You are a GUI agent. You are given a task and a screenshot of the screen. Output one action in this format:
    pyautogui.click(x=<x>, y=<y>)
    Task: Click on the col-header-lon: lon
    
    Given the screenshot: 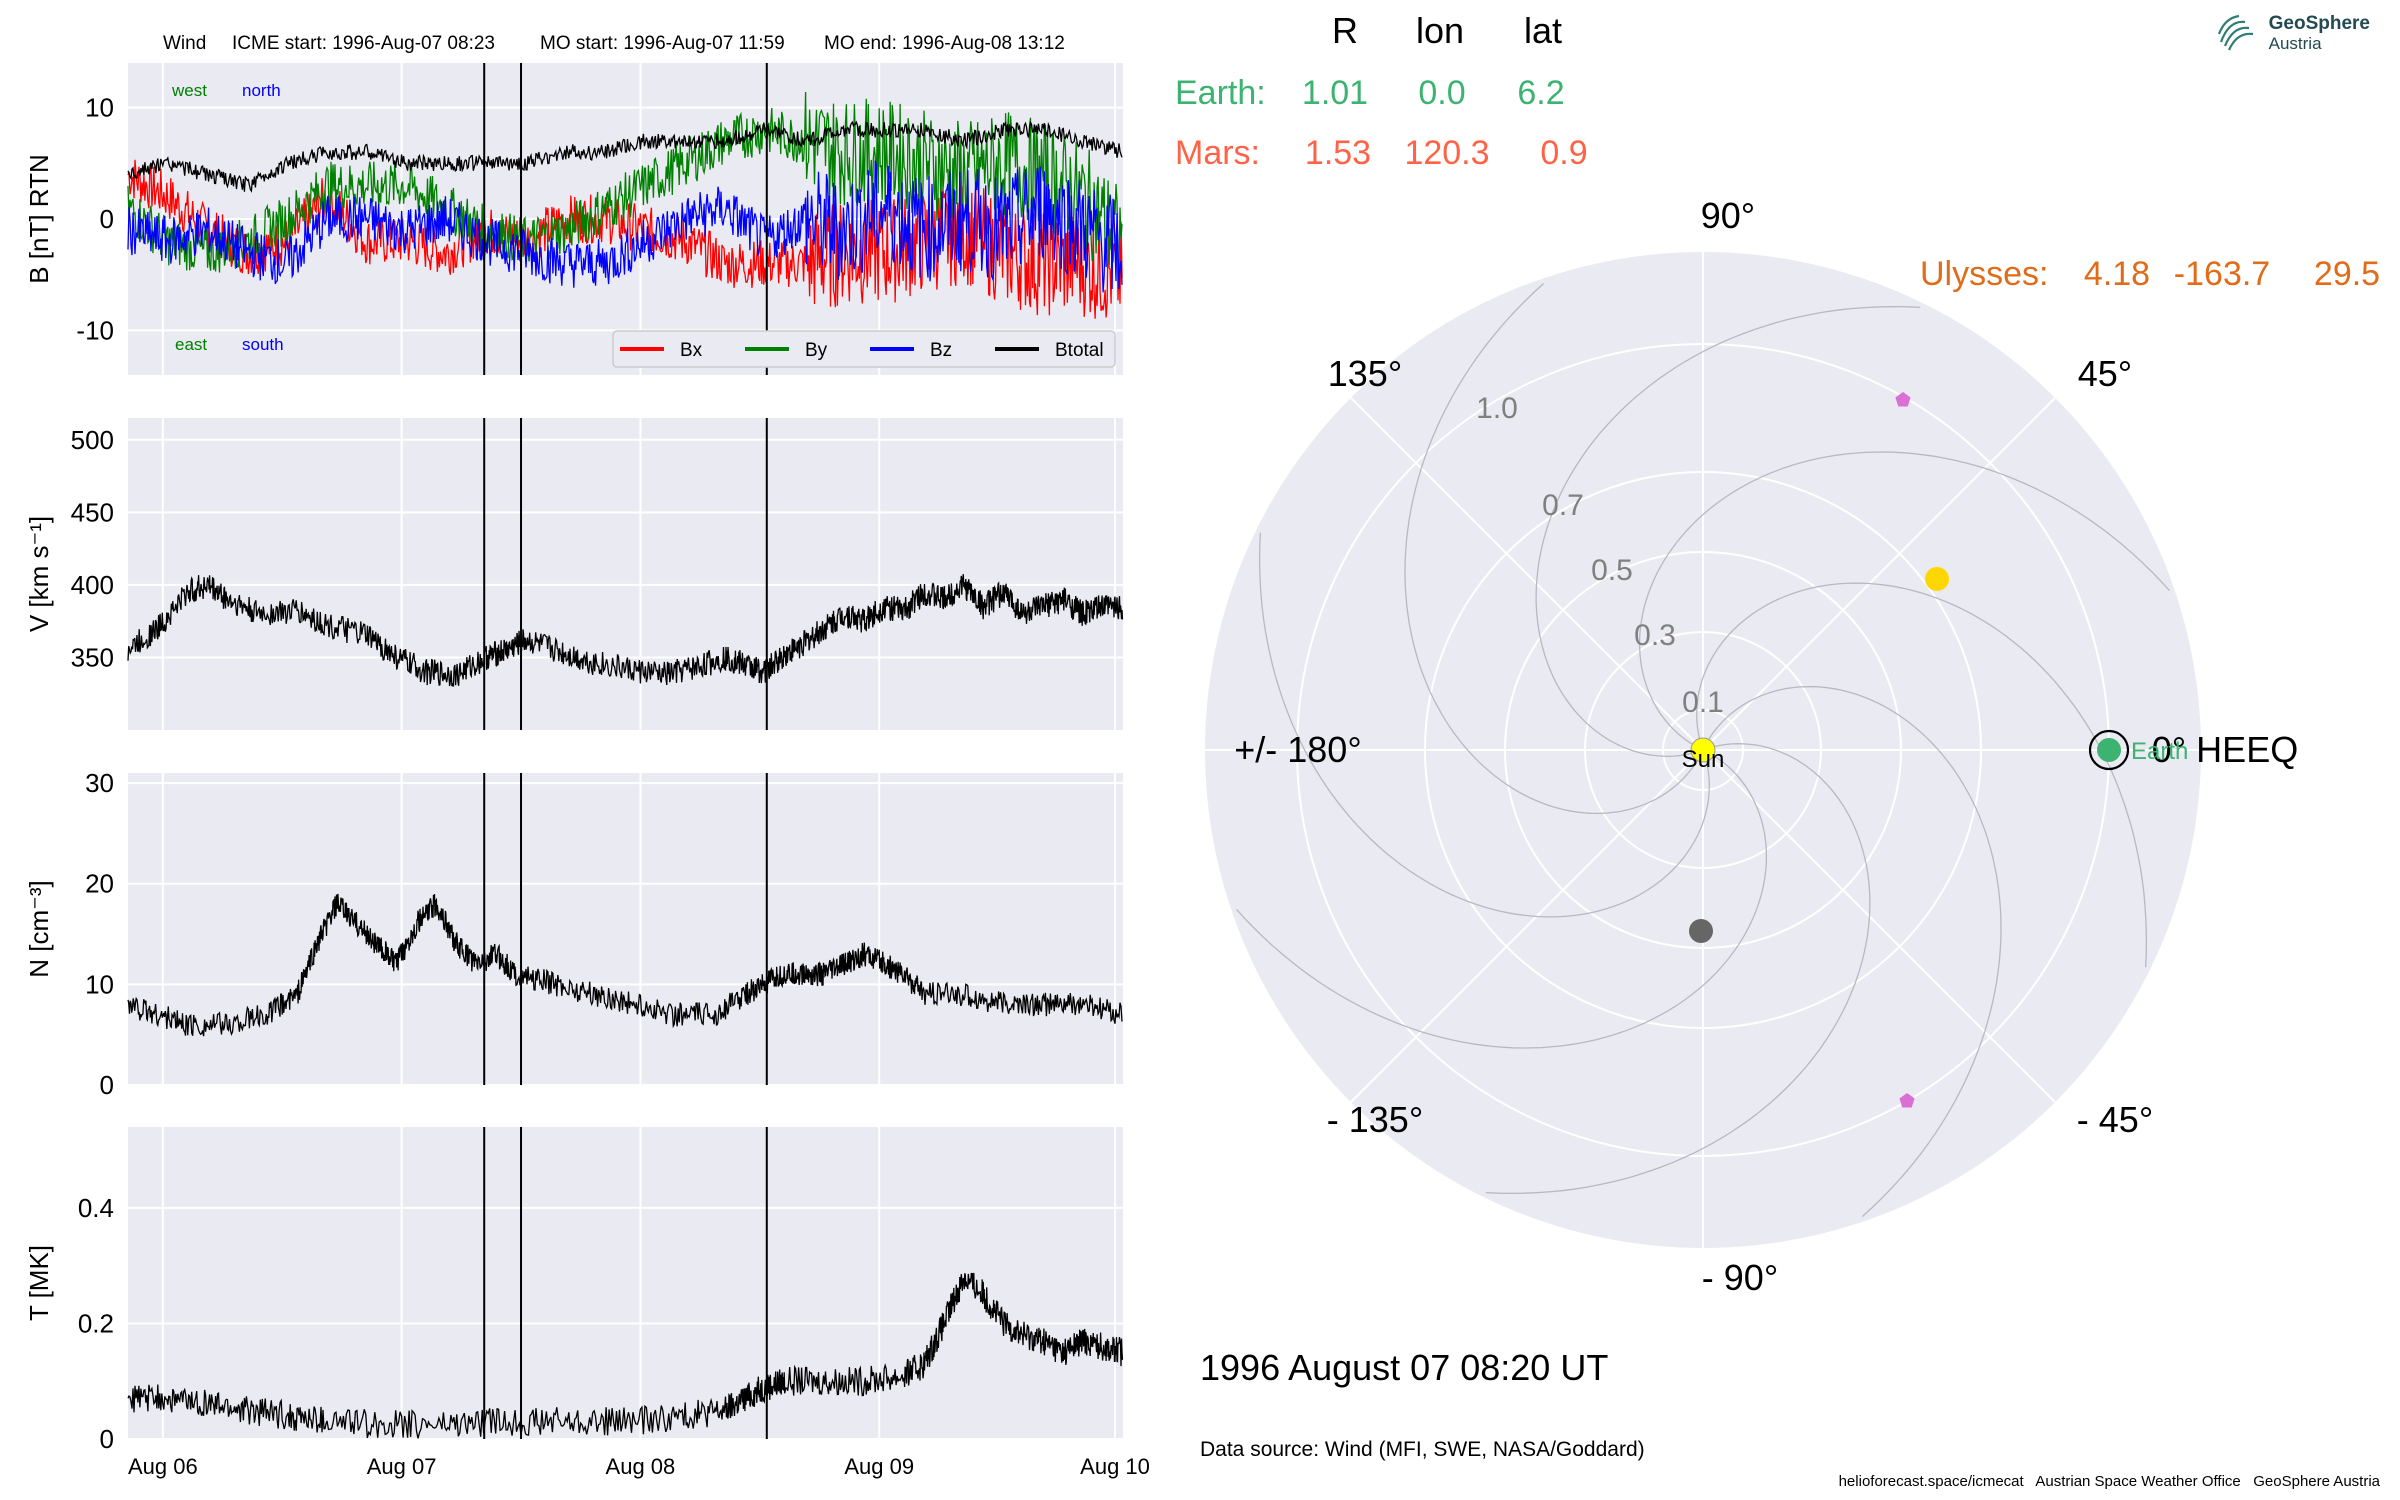 What is the action you would take?
    pyautogui.click(x=1440, y=30)
    